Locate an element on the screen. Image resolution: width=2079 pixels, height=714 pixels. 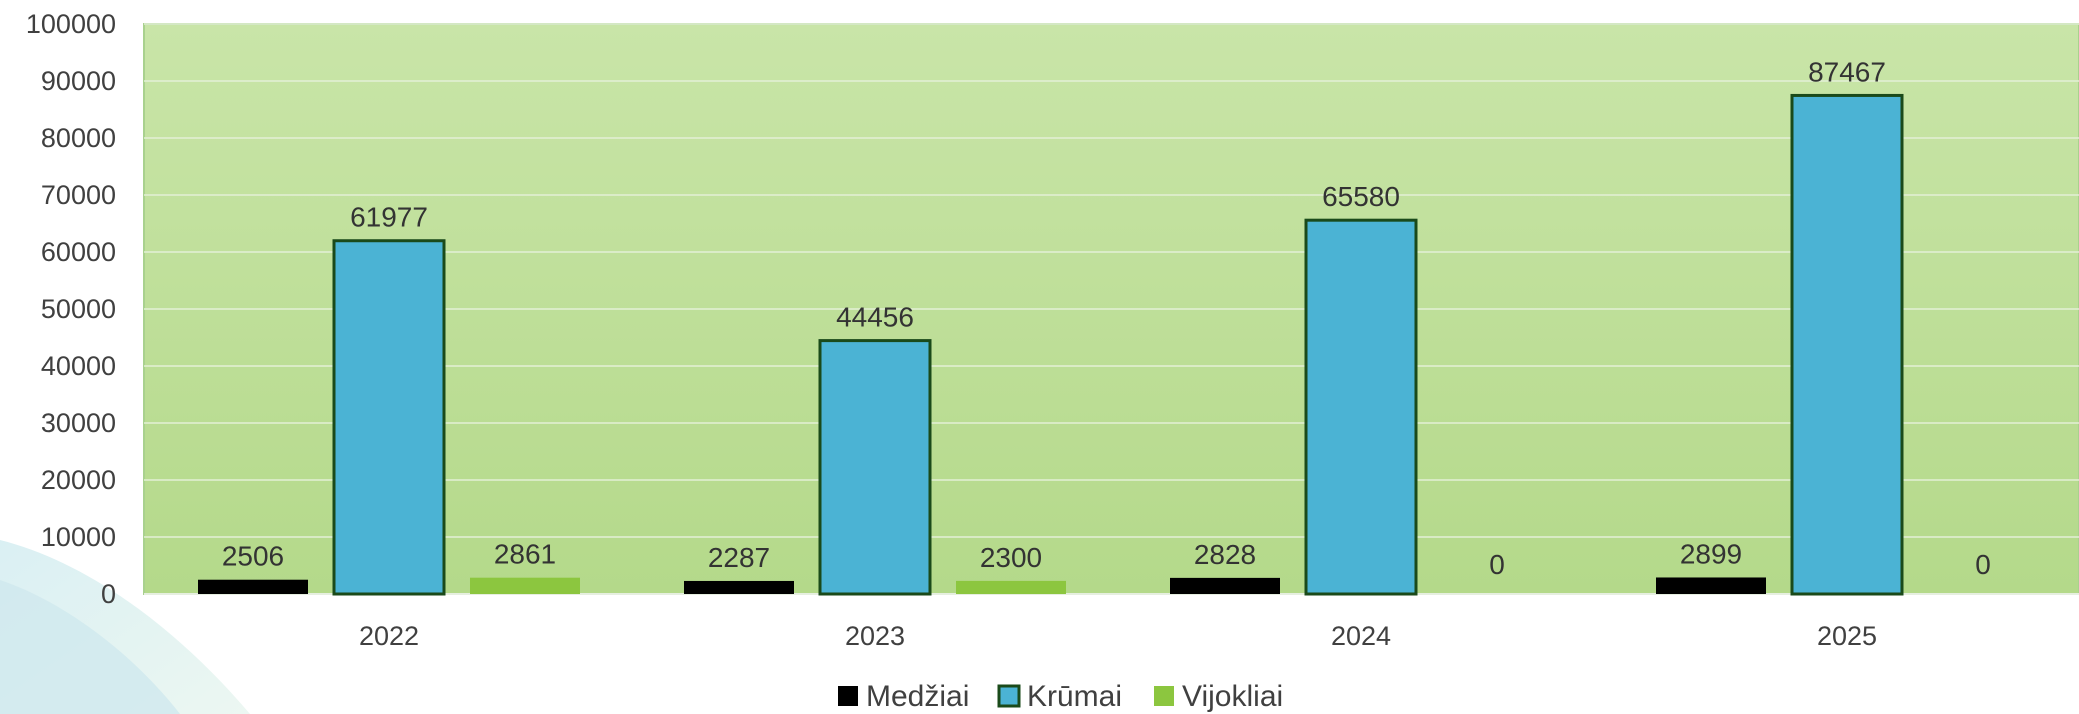
y-tick-label: 10000 is located at coordinates (78, 537).